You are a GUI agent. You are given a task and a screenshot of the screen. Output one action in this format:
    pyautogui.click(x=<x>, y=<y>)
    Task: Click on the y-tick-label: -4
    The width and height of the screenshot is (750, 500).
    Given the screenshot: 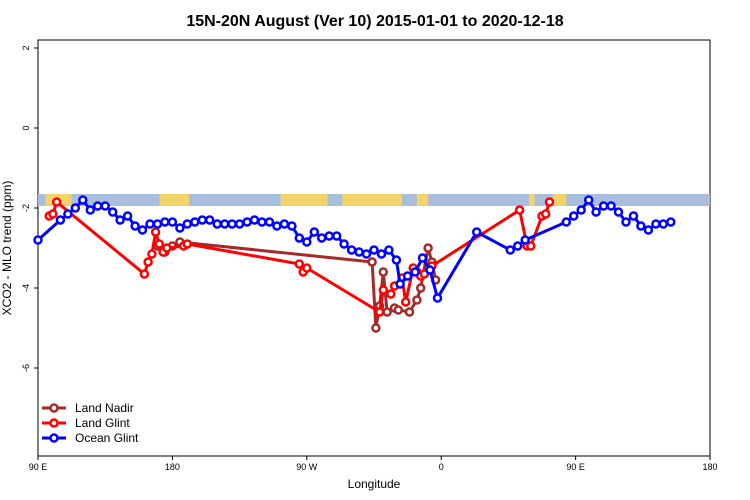 What is the action you would take?
    pyautogui.click(x=26, y=288)
    